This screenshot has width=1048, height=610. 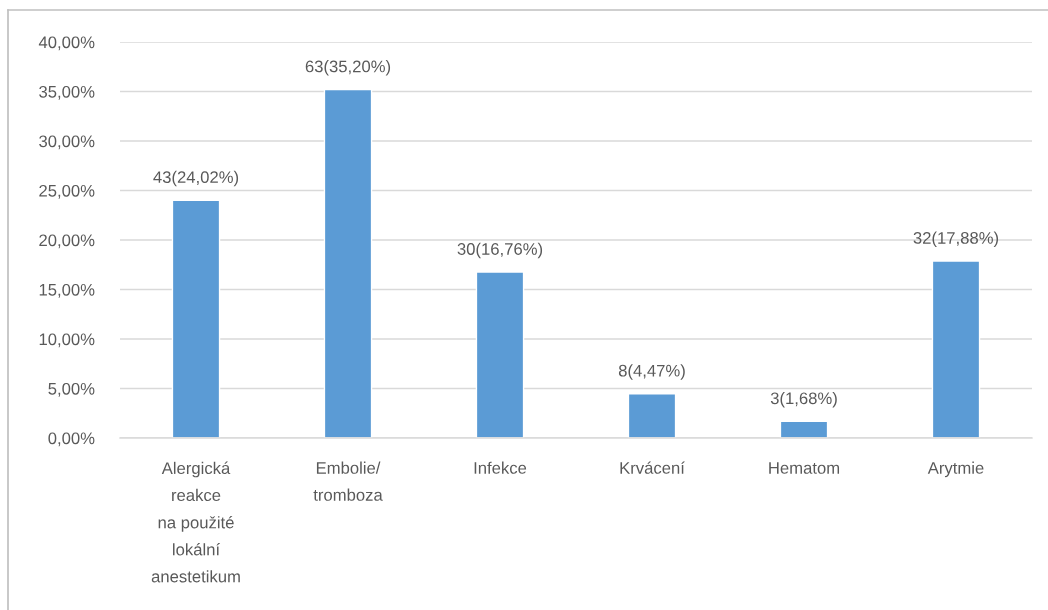 I want to click on x-tick-label: Arytmie, so click(x=955, y=469).